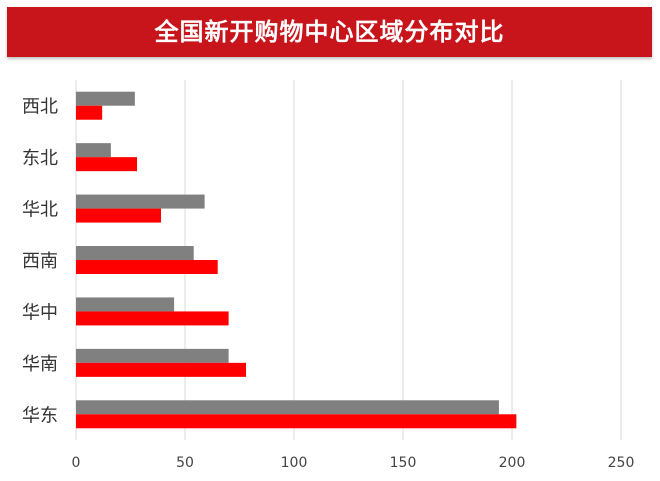 This screenshot has width=660, height=481. I want to click on chart-title: 全国新开购物中心区域分布对比, so click(329, 32).